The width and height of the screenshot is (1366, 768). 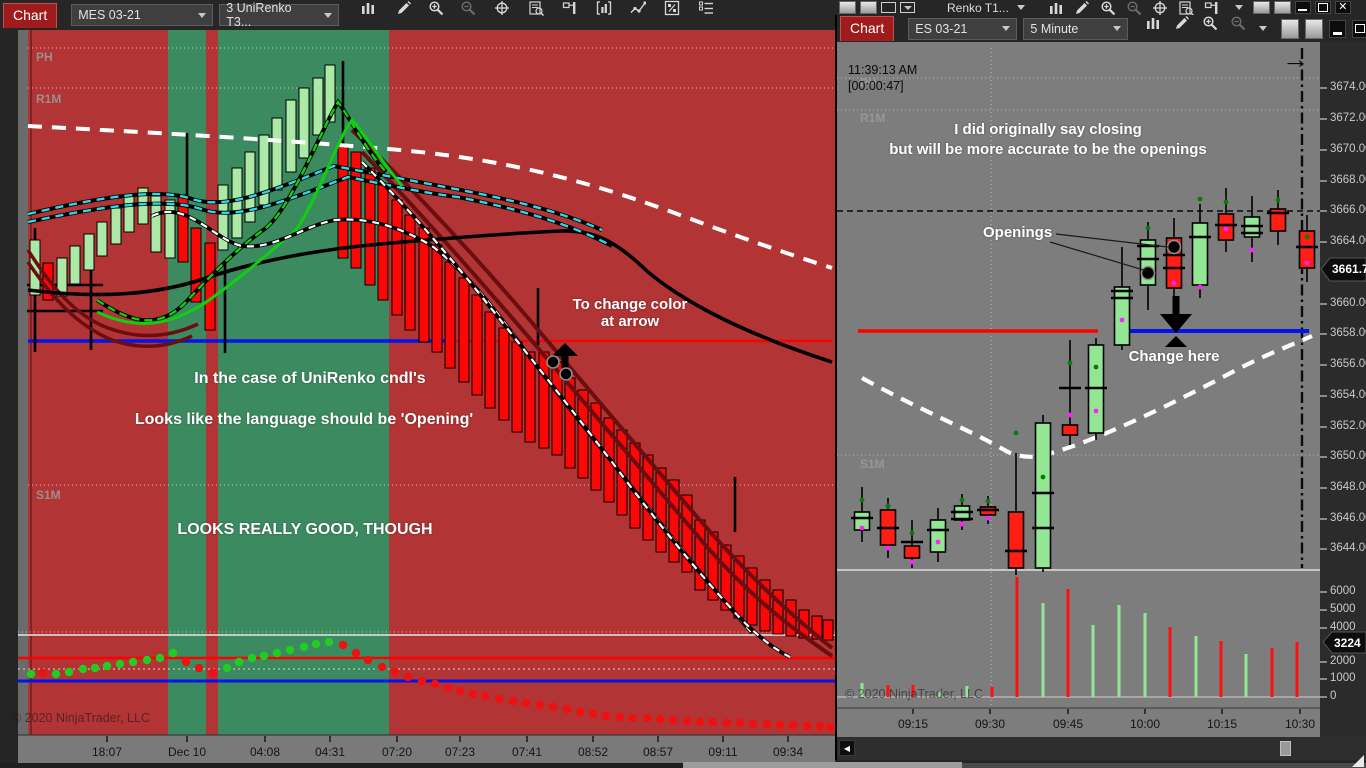 What do you see at coordinates (1176, 323) in the screenshot?
I see `down-arrow-marker` at bounding box center [1176, 323].